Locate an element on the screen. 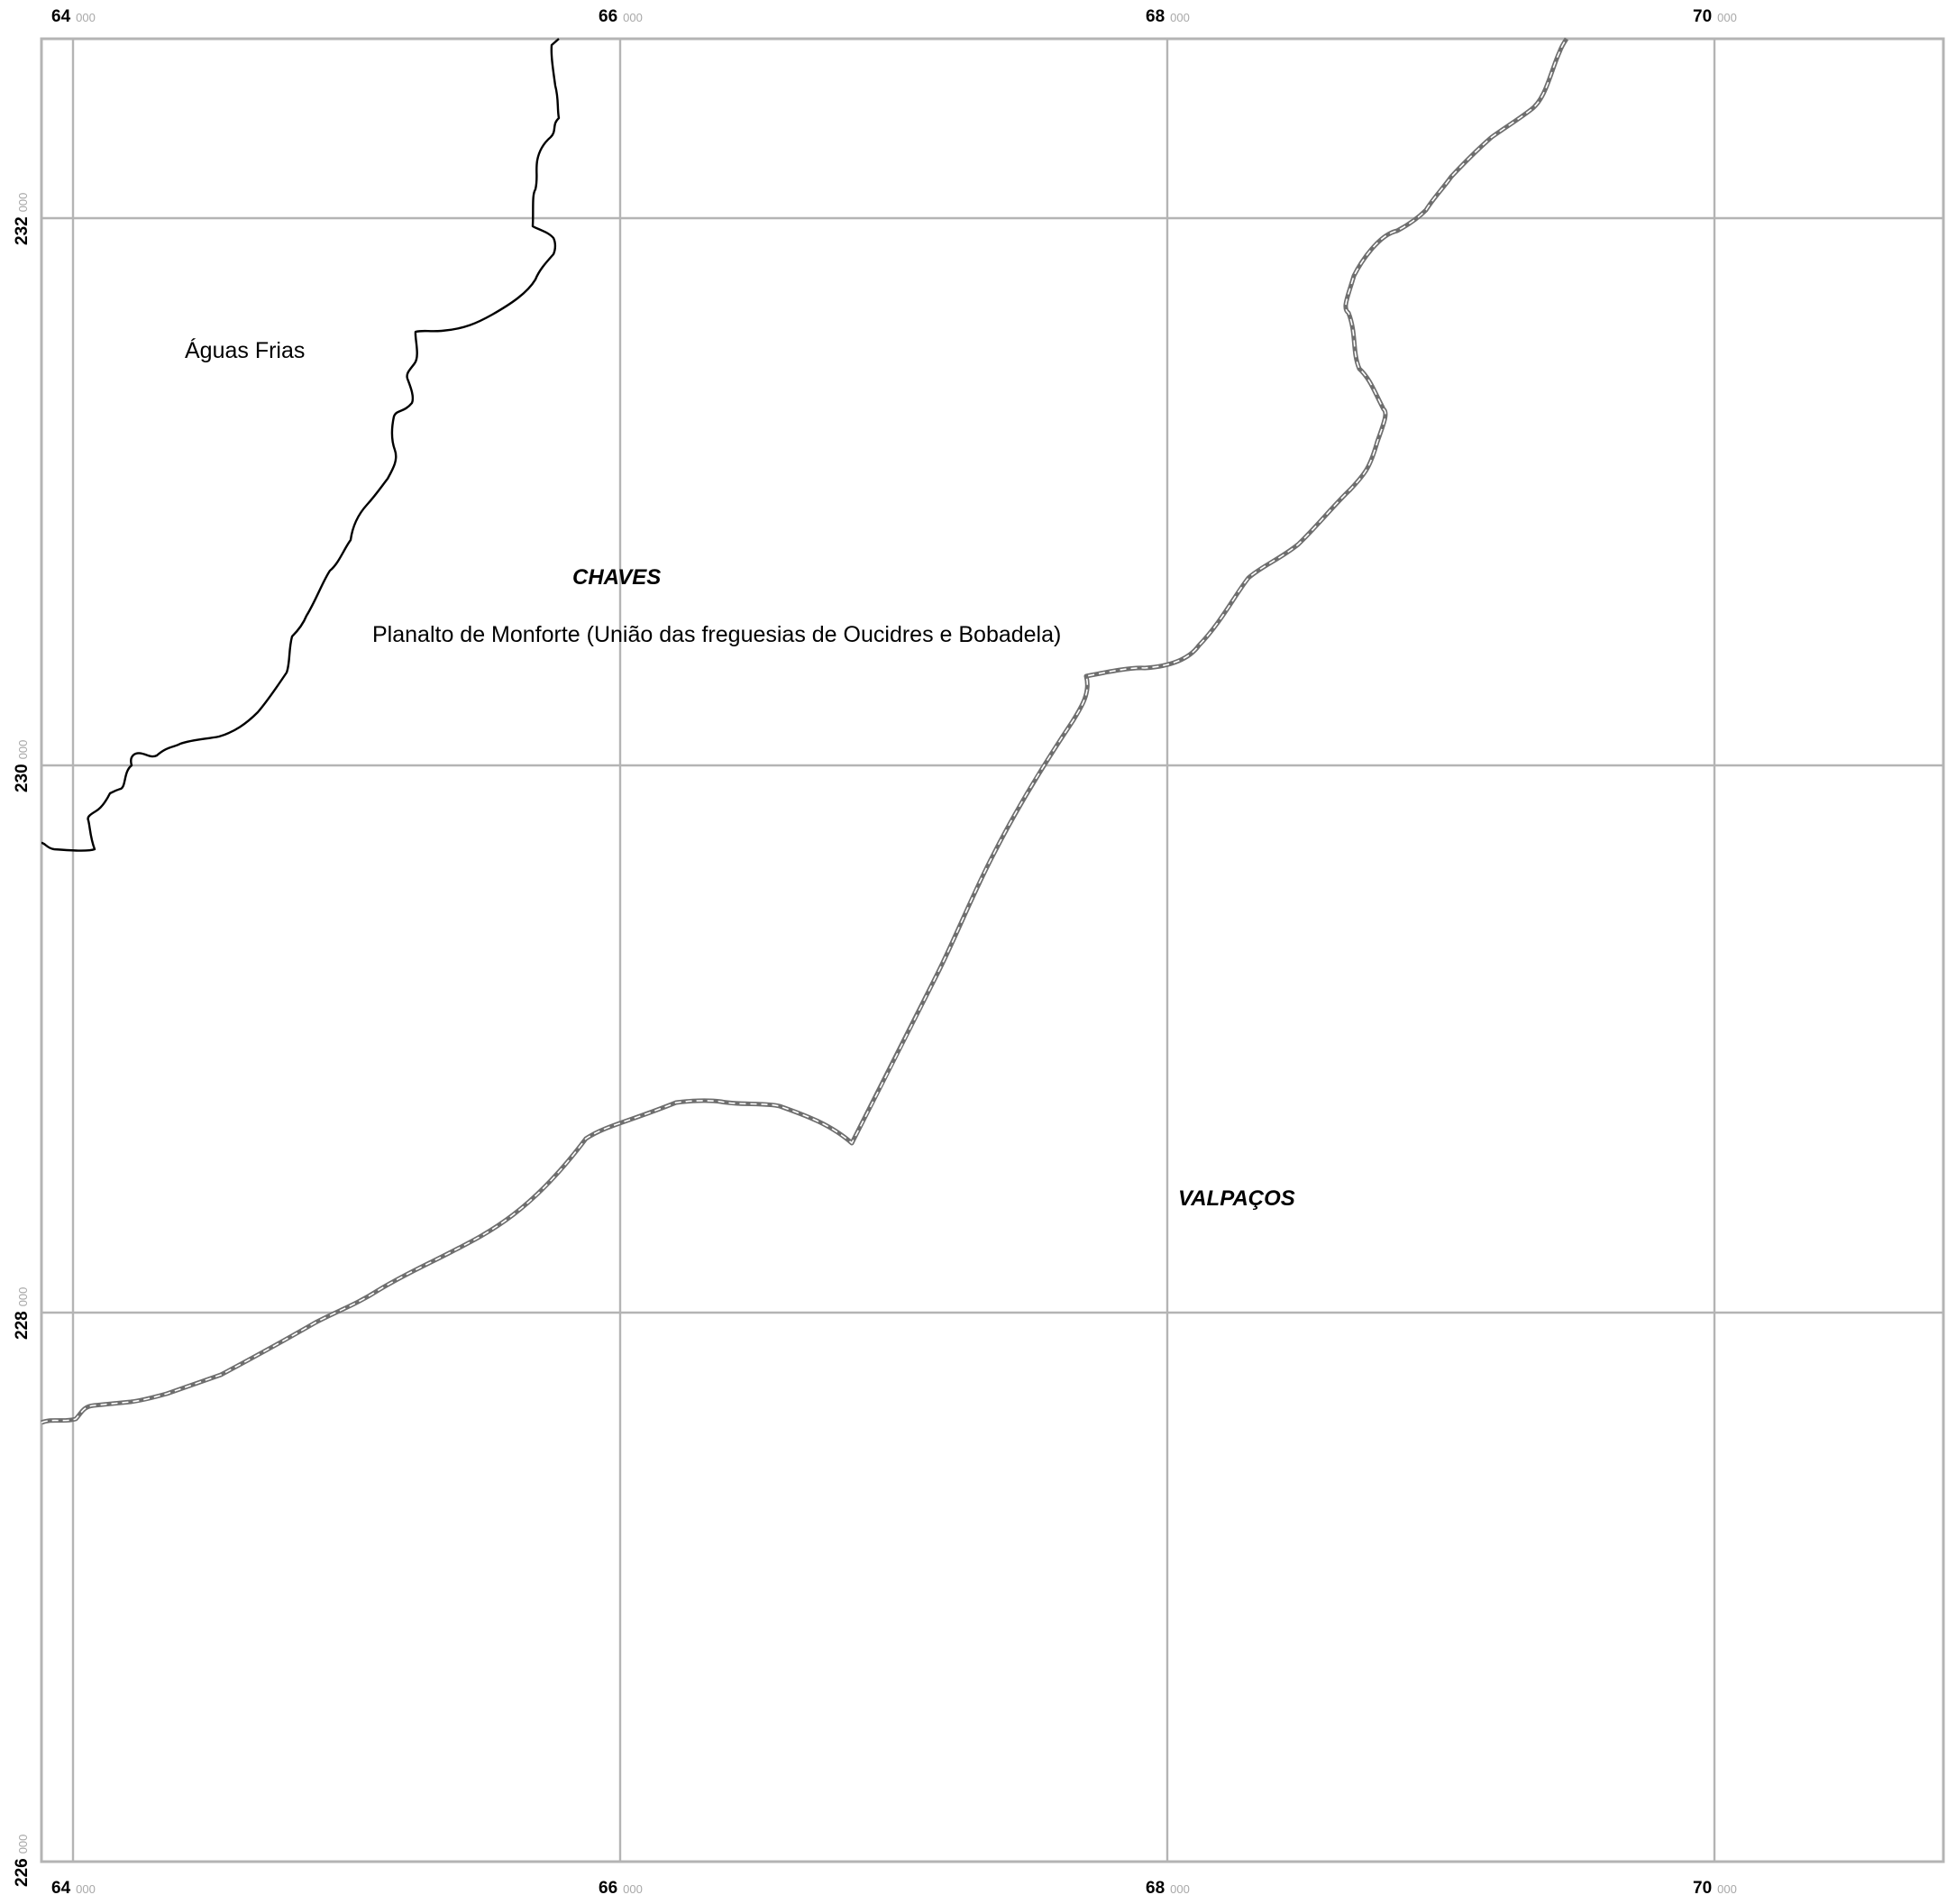 The image size is (1947, 1904). tick-labels-bottom: 64 000 66 000 68 000 70 000 is located at coordinates (894, 1888).